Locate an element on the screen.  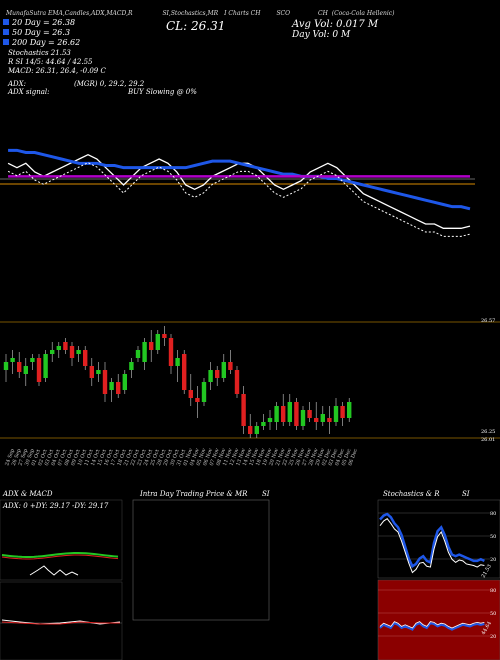
title-part: EMA,Candles,ADX,MACD,R is located at coordinates (90, 13).